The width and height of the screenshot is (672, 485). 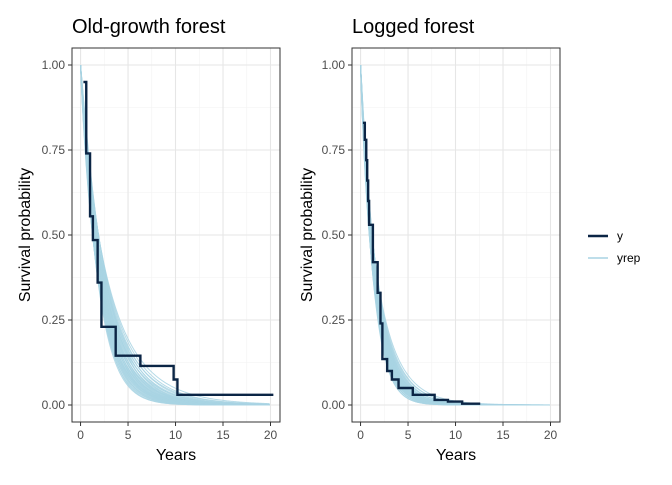 I want to click on panel-title: Logged forest, so click(x=413, y=27).